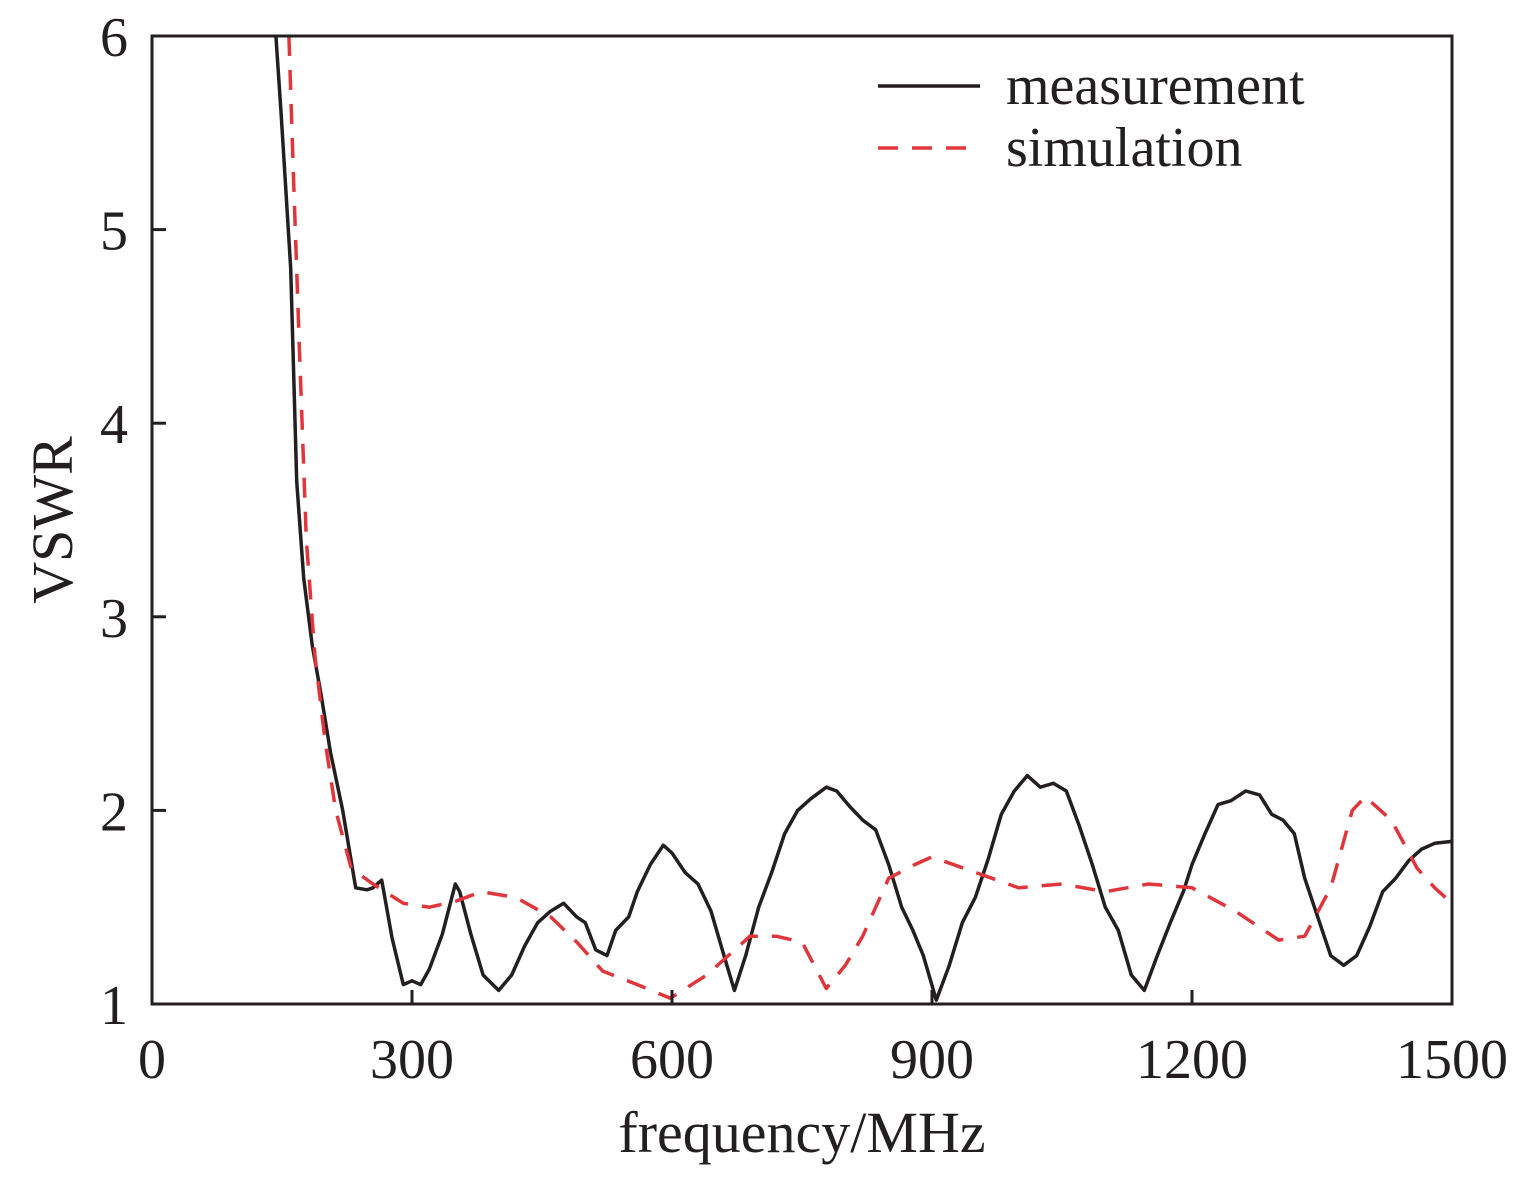  Describe the element at coordinates (801, 1132) in the screenshot. I see `x-axis-label: frequency/MHz` at that location.